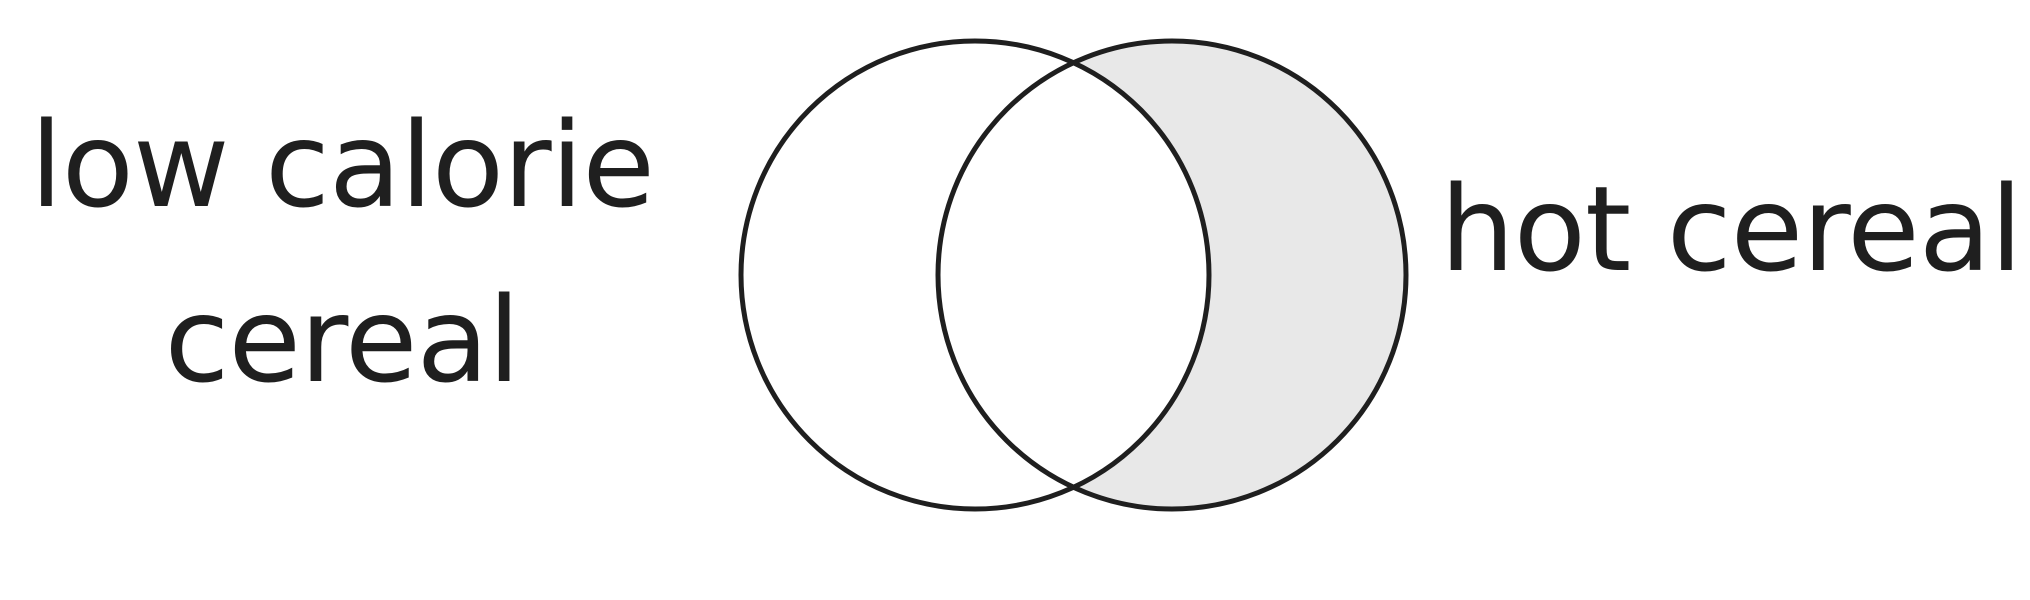 The width and height of the screenshot is (2030, 600). What do you see at coordinates (342, 340) in the screenshot?
I see `set-a-label-line-2: cereal` at bounding box center [342, 340].